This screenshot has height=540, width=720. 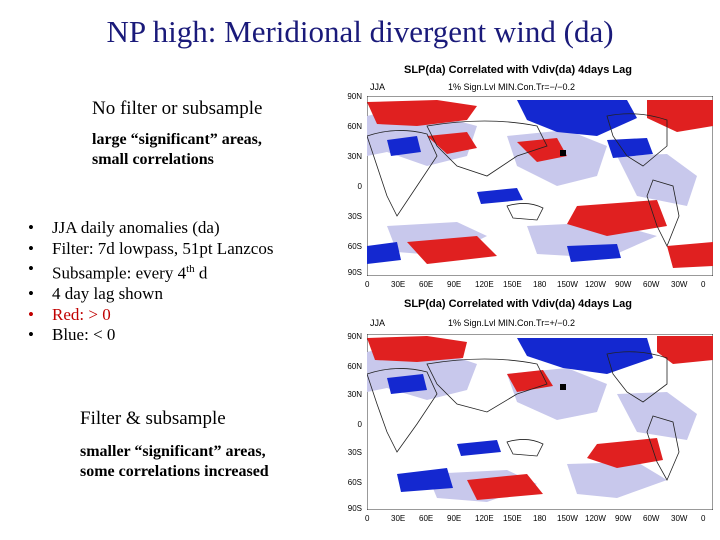 I want to click on bullet-item: • Filter: 7d lowpass, 51pt Lanzcos, so click(x=151, y=248).